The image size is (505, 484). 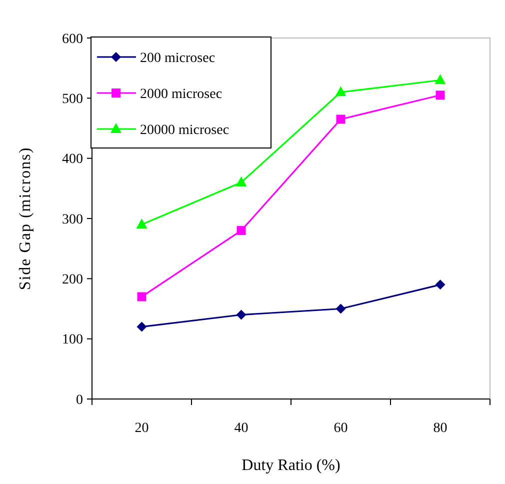 I want to click on y-tick-label: 400, so click(x=72, y=160).